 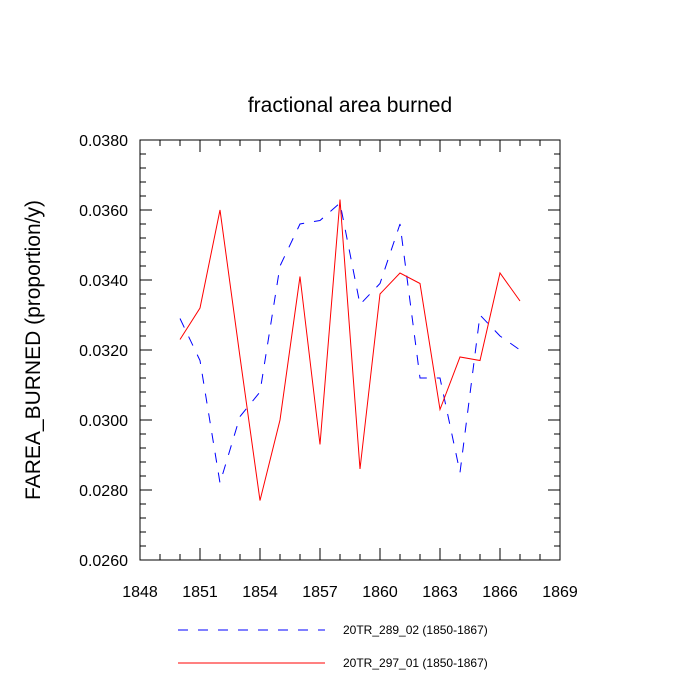 I want to click on legend-label-1: 20TR_289_02 (1850-1867), so click(x=415, y=630).